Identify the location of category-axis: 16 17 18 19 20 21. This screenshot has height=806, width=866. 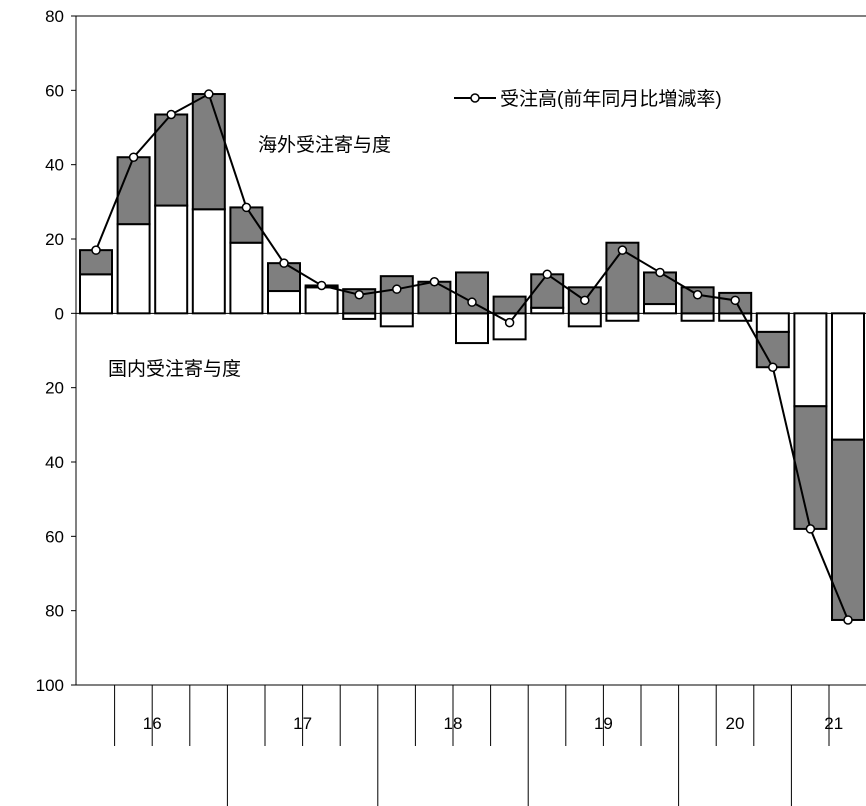
(478, 745).